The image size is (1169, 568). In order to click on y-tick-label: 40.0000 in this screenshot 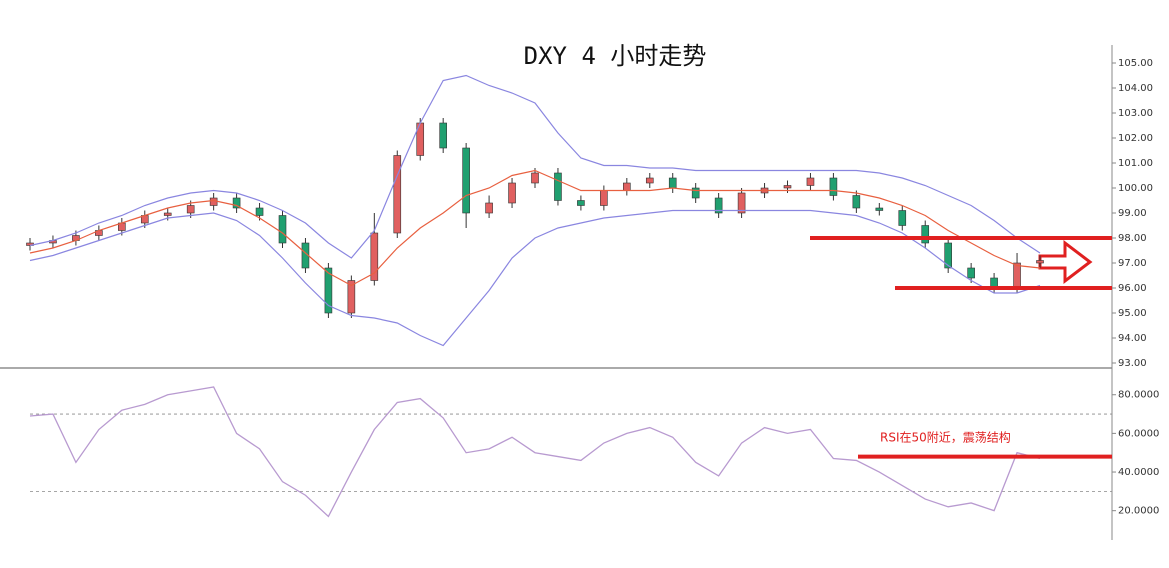, I will do `click(1138, 472)`.